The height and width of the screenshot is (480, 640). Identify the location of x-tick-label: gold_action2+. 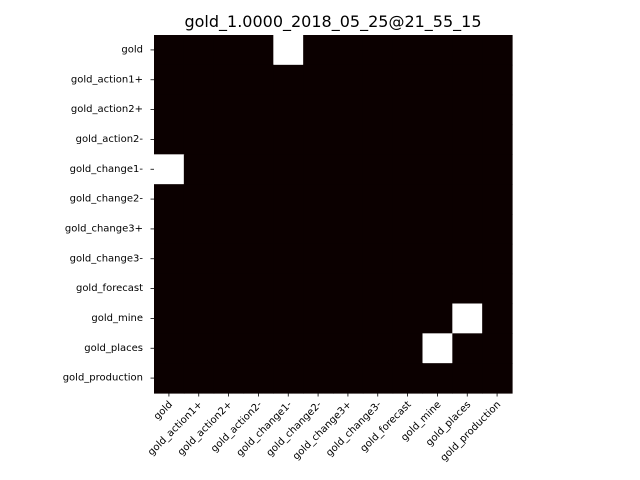
(205, 428).